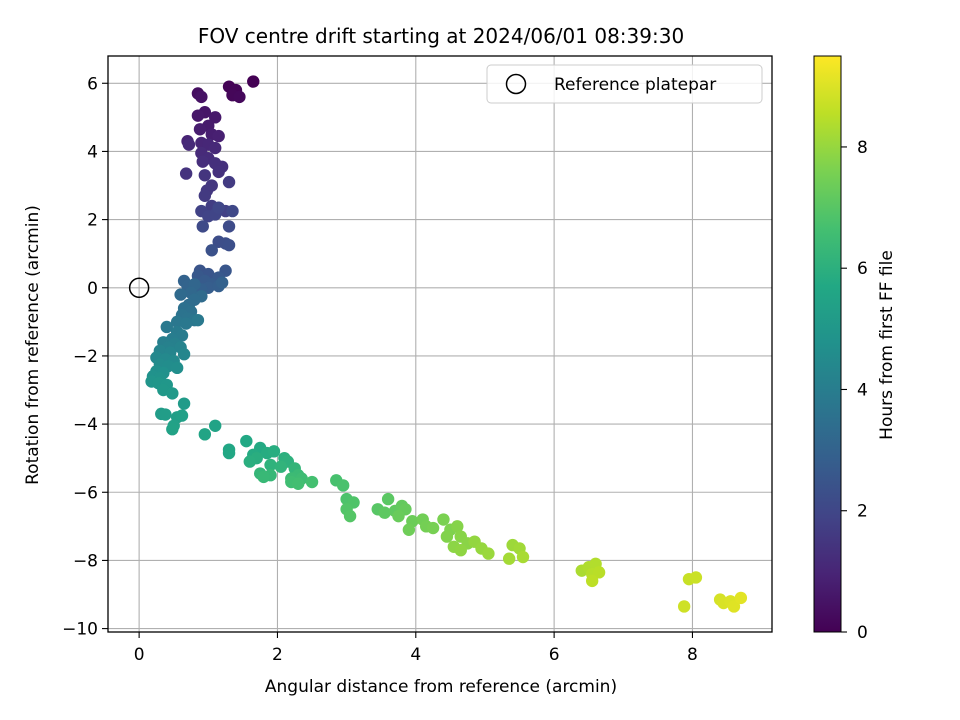  I want to click on x-tick-label: 0, so click(139, 655).